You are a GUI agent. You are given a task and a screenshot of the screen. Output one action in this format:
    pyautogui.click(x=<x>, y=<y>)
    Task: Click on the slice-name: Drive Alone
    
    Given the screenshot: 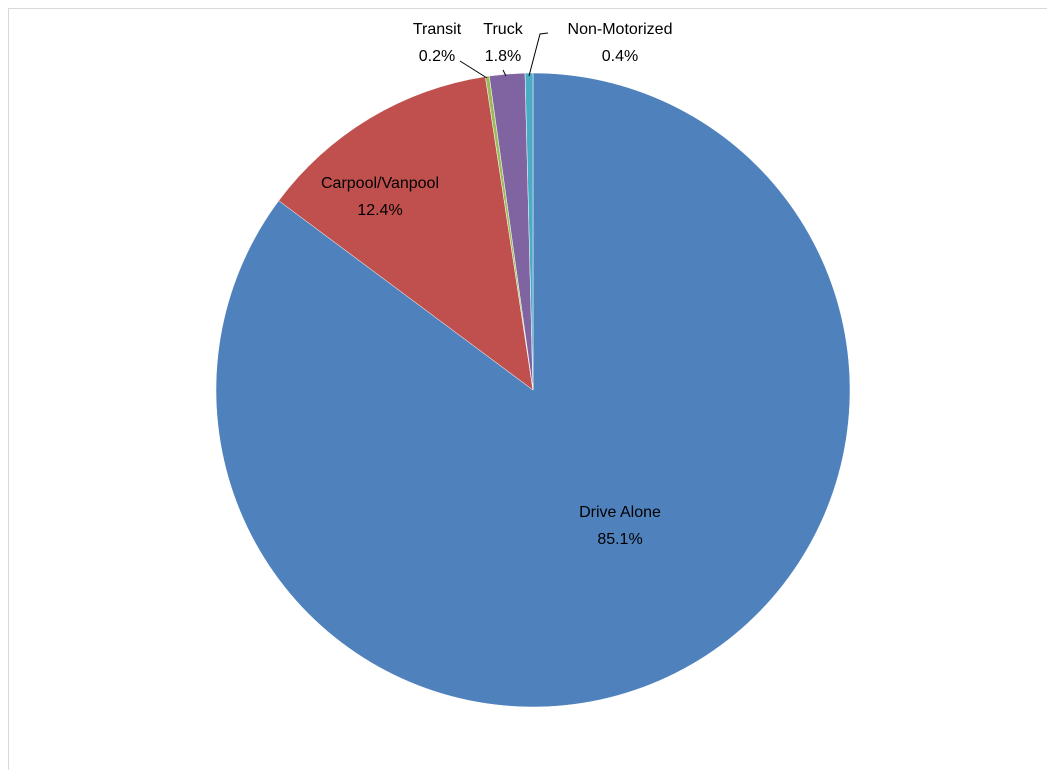 What is the action you would take?
    pyautogui.click(x=620, y=512)
    